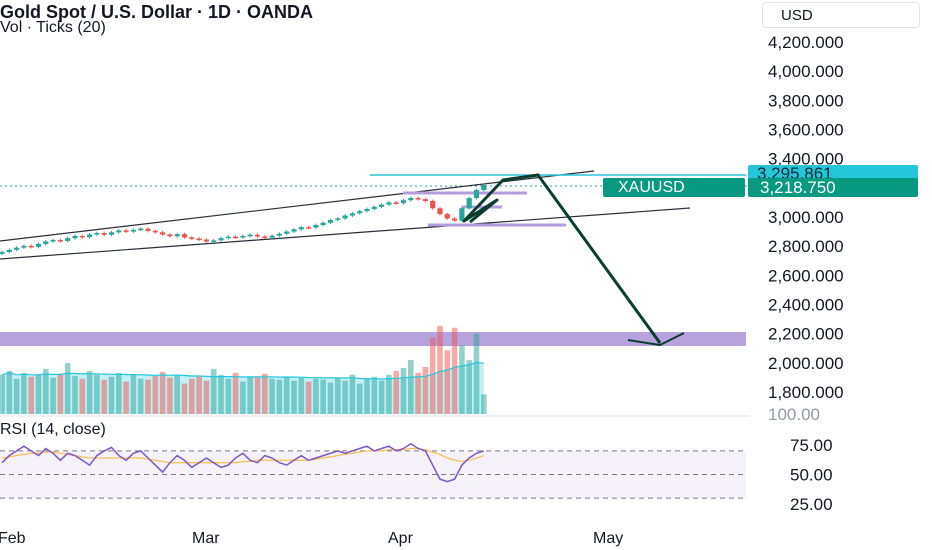 This screenshot has height=550, width=932. Describe the element at coordinates (806, 334) in the screenshot. I see `price-tick-label: 2,200.000` at that location.